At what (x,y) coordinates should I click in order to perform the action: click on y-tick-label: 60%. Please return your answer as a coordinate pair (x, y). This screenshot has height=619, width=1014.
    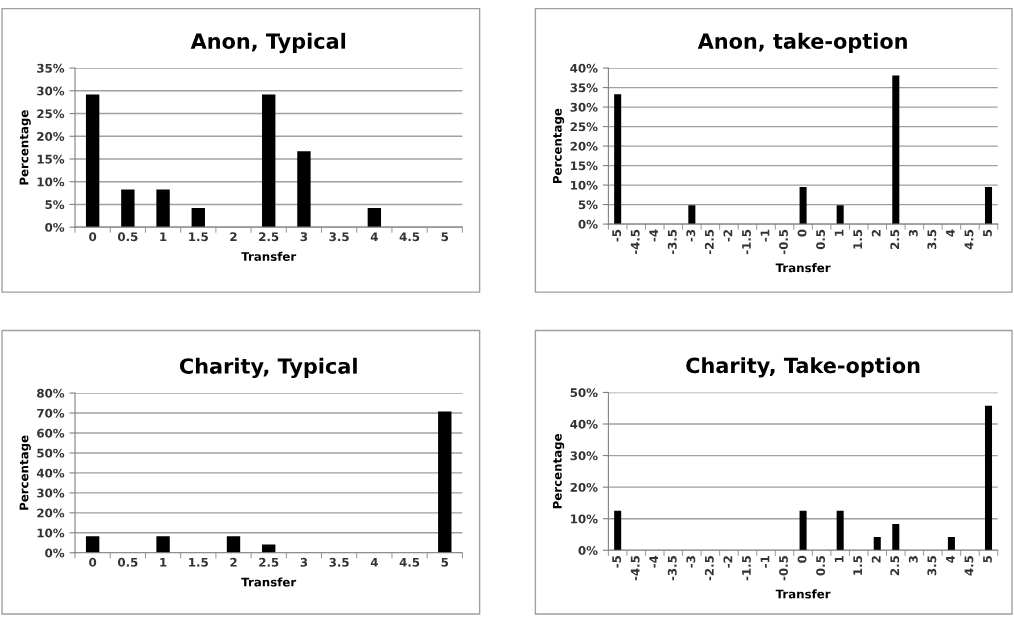
    Looking at the image, I should click on (51, 433).